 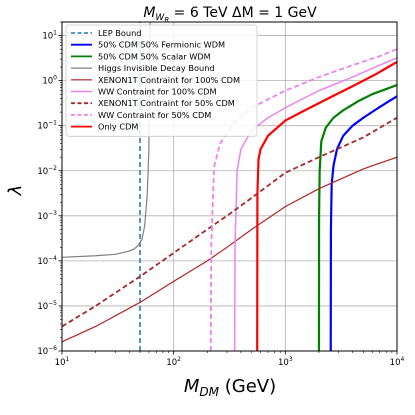 I want to click on y-axis-label: λ, so click(x=15, y=191).